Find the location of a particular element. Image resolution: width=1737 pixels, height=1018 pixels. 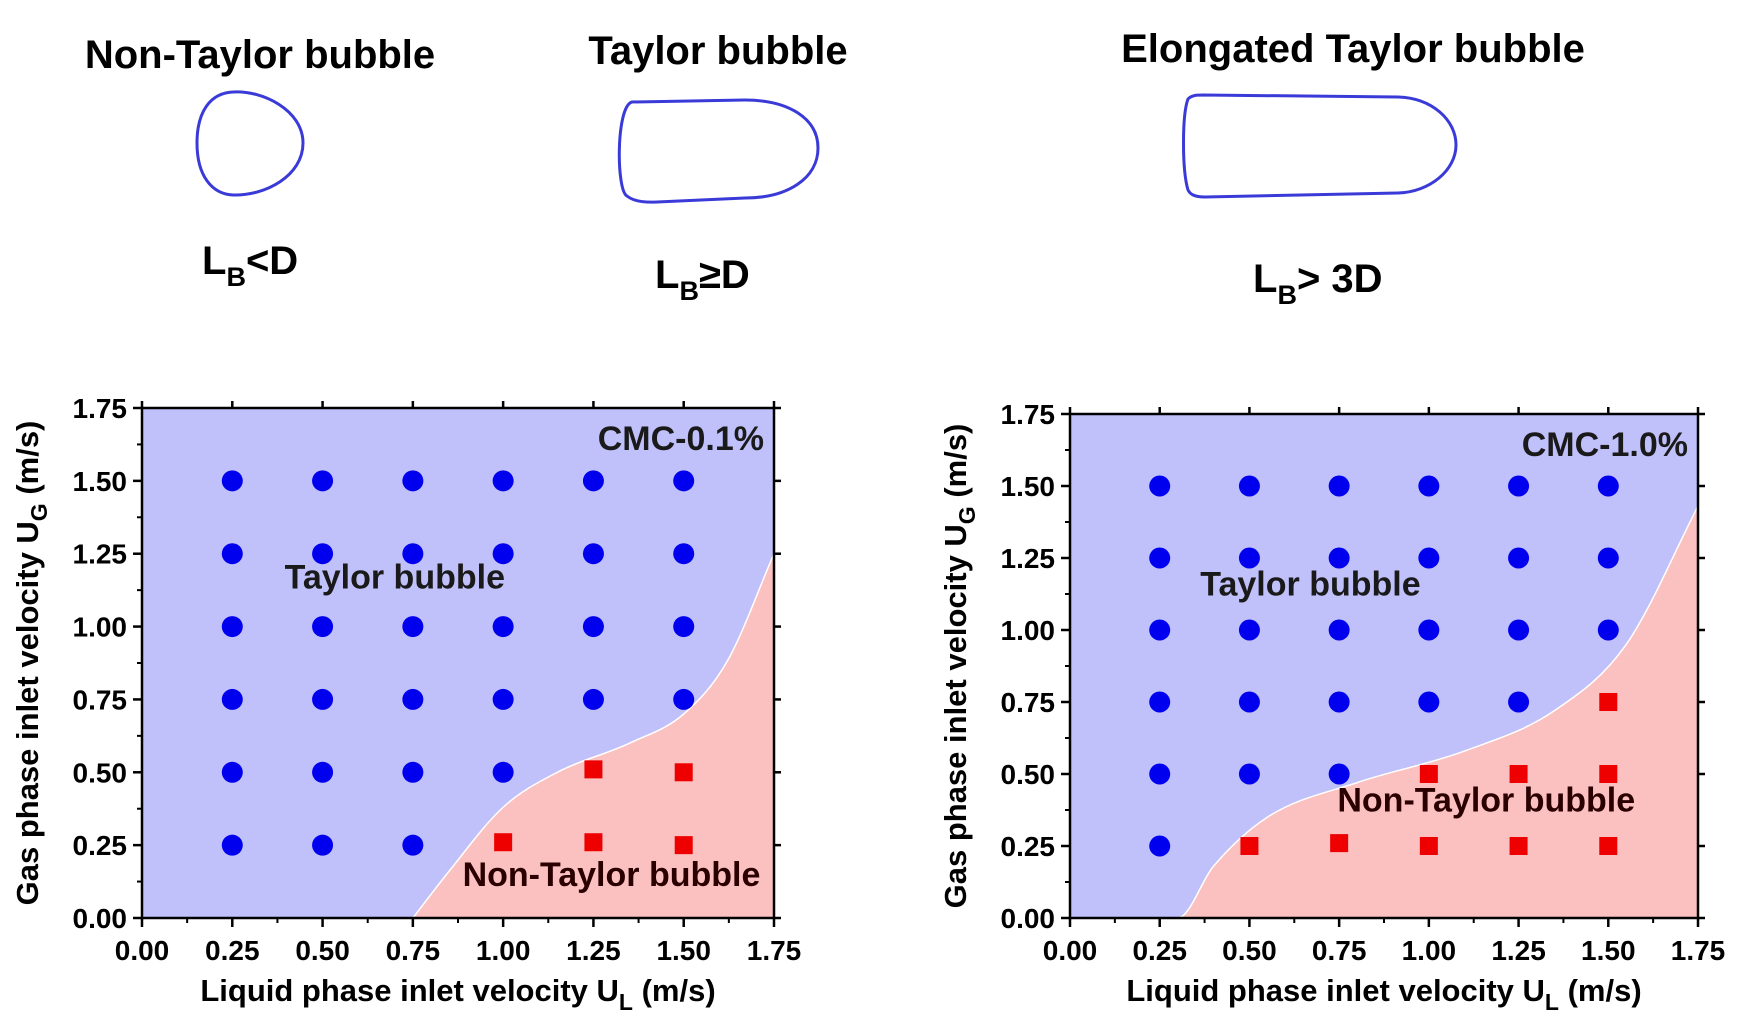

bubble-title-elongated: Elongated Taylor bubble is located at coordinates (1353, 49).